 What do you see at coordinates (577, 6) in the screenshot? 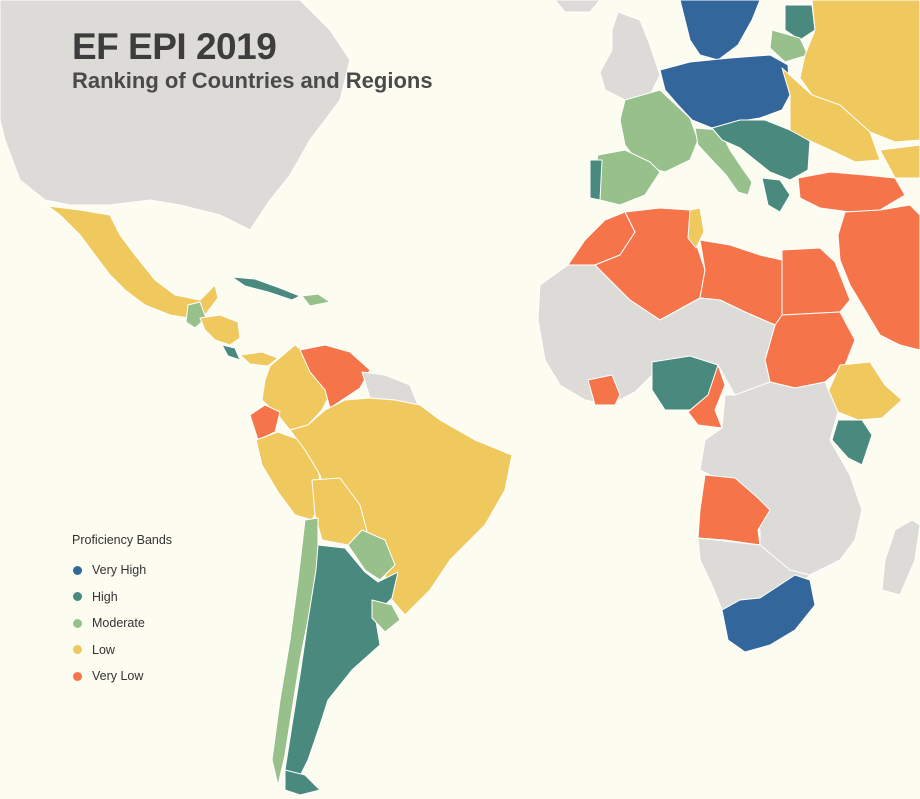
I see `region-iceland` at bounding box center [577, 6].